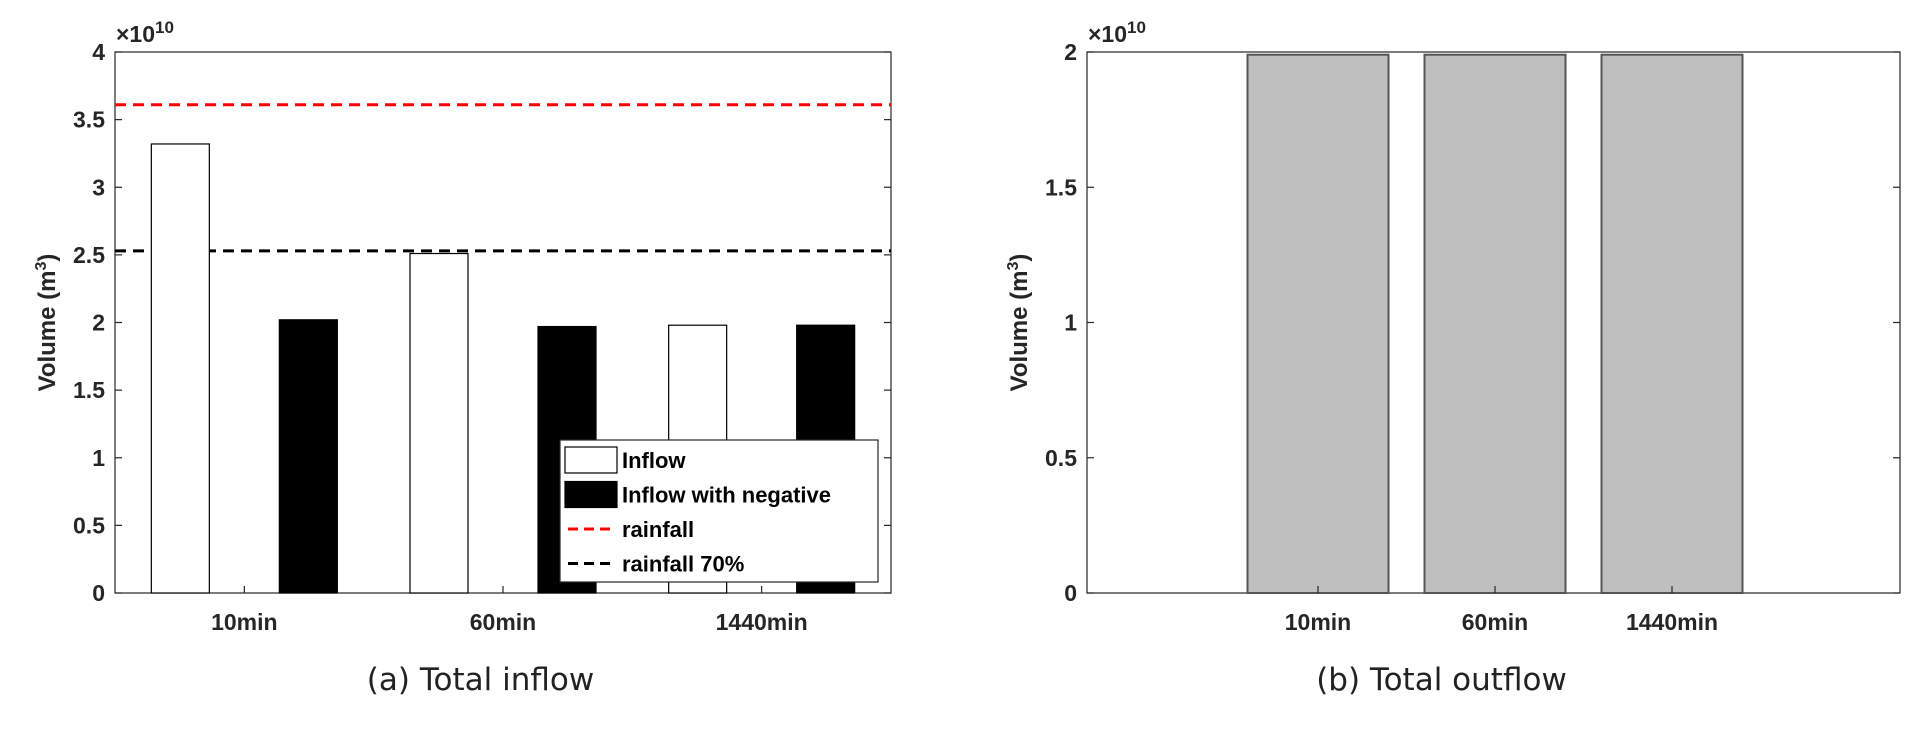 The width and height of the screenshot is (1922, 730). I want to click on inflow-ylabel-text: Volume (m, so click(47, 331).